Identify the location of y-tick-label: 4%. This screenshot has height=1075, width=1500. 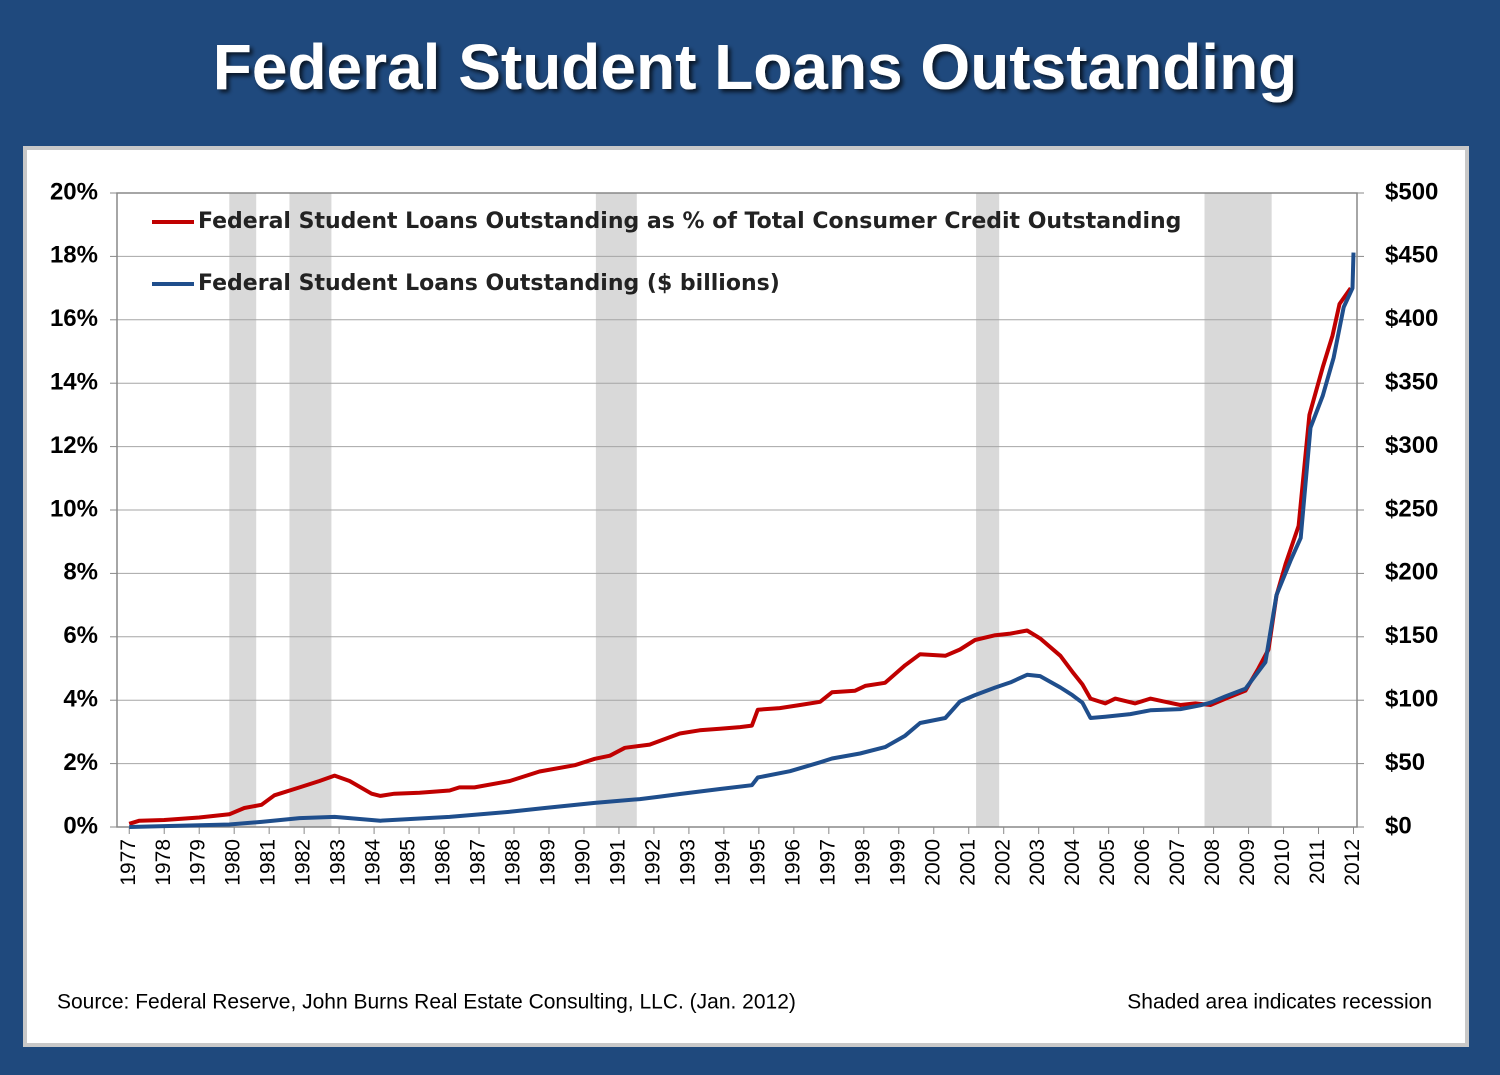
(80, 699).